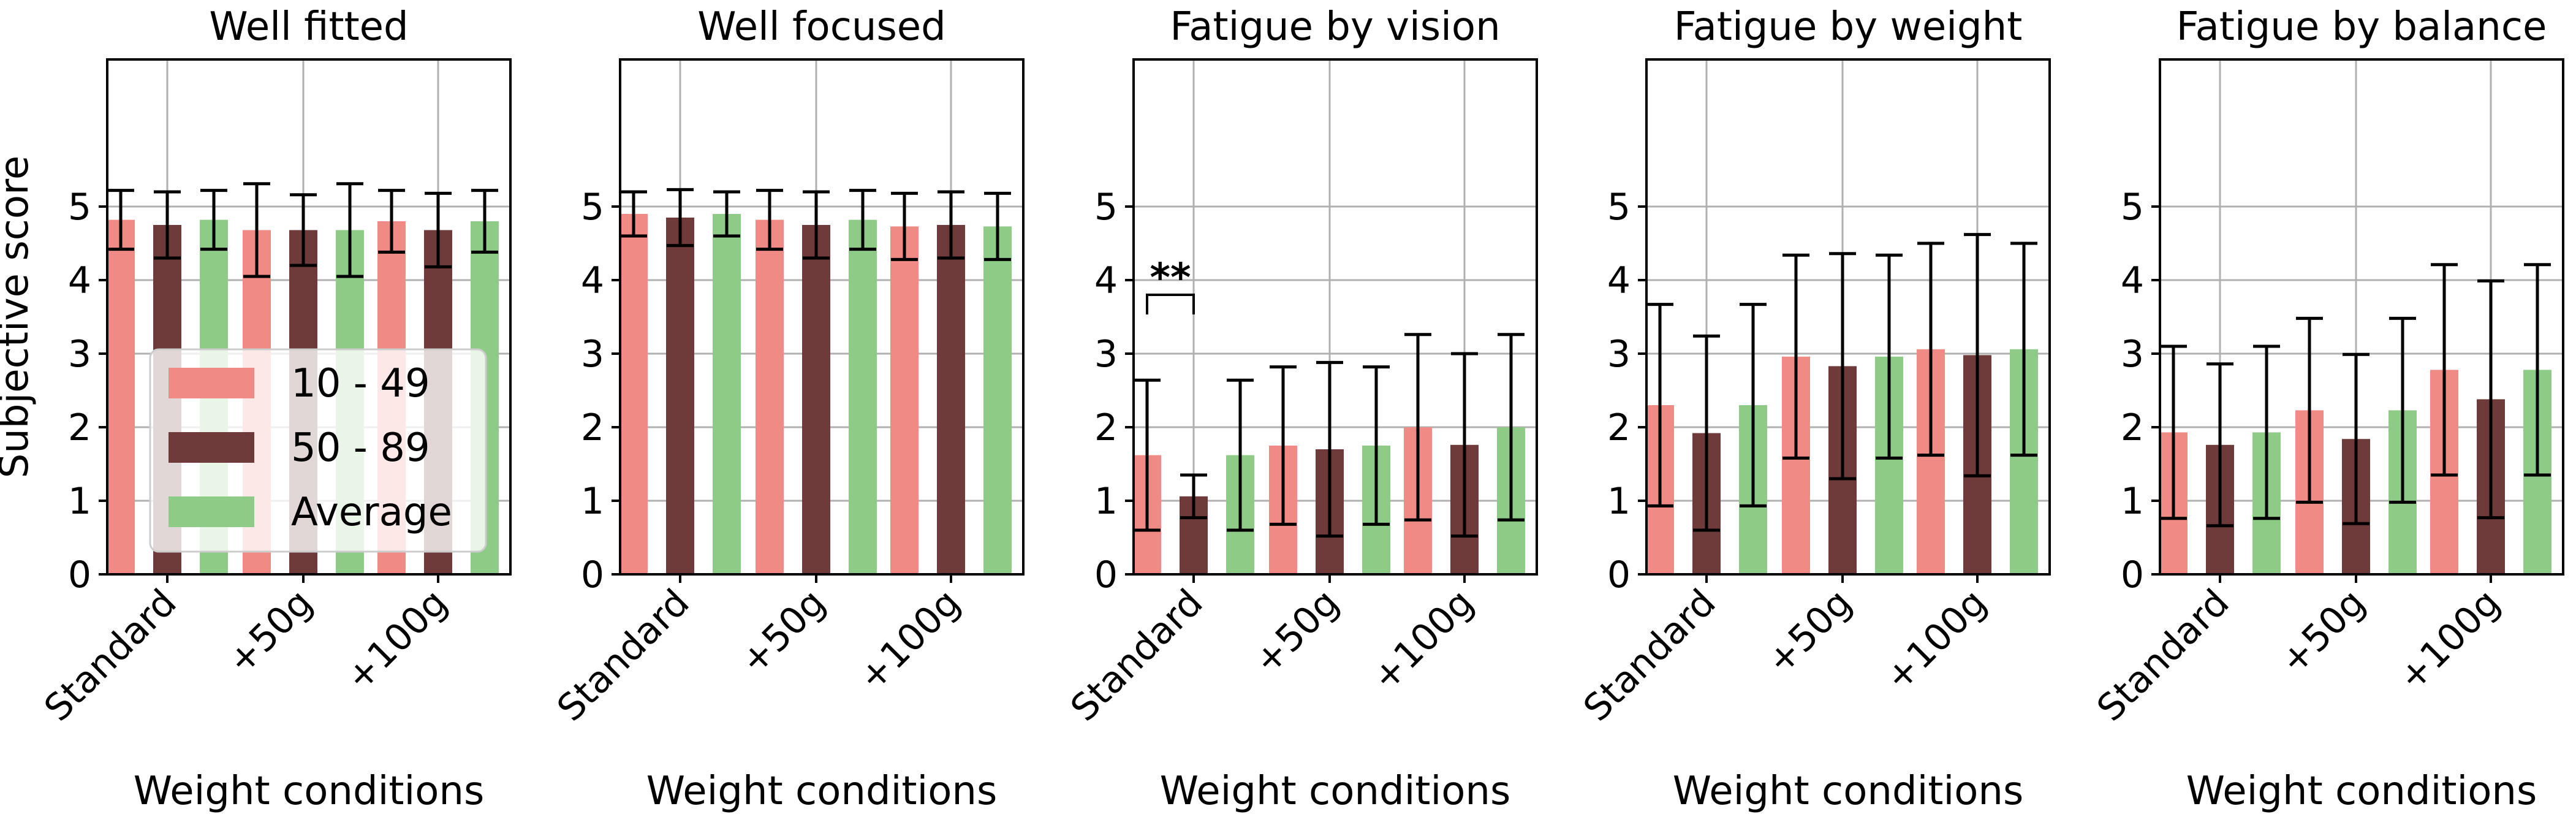  I want to click on y-axis-label: Subjective score, so click(18, 317).